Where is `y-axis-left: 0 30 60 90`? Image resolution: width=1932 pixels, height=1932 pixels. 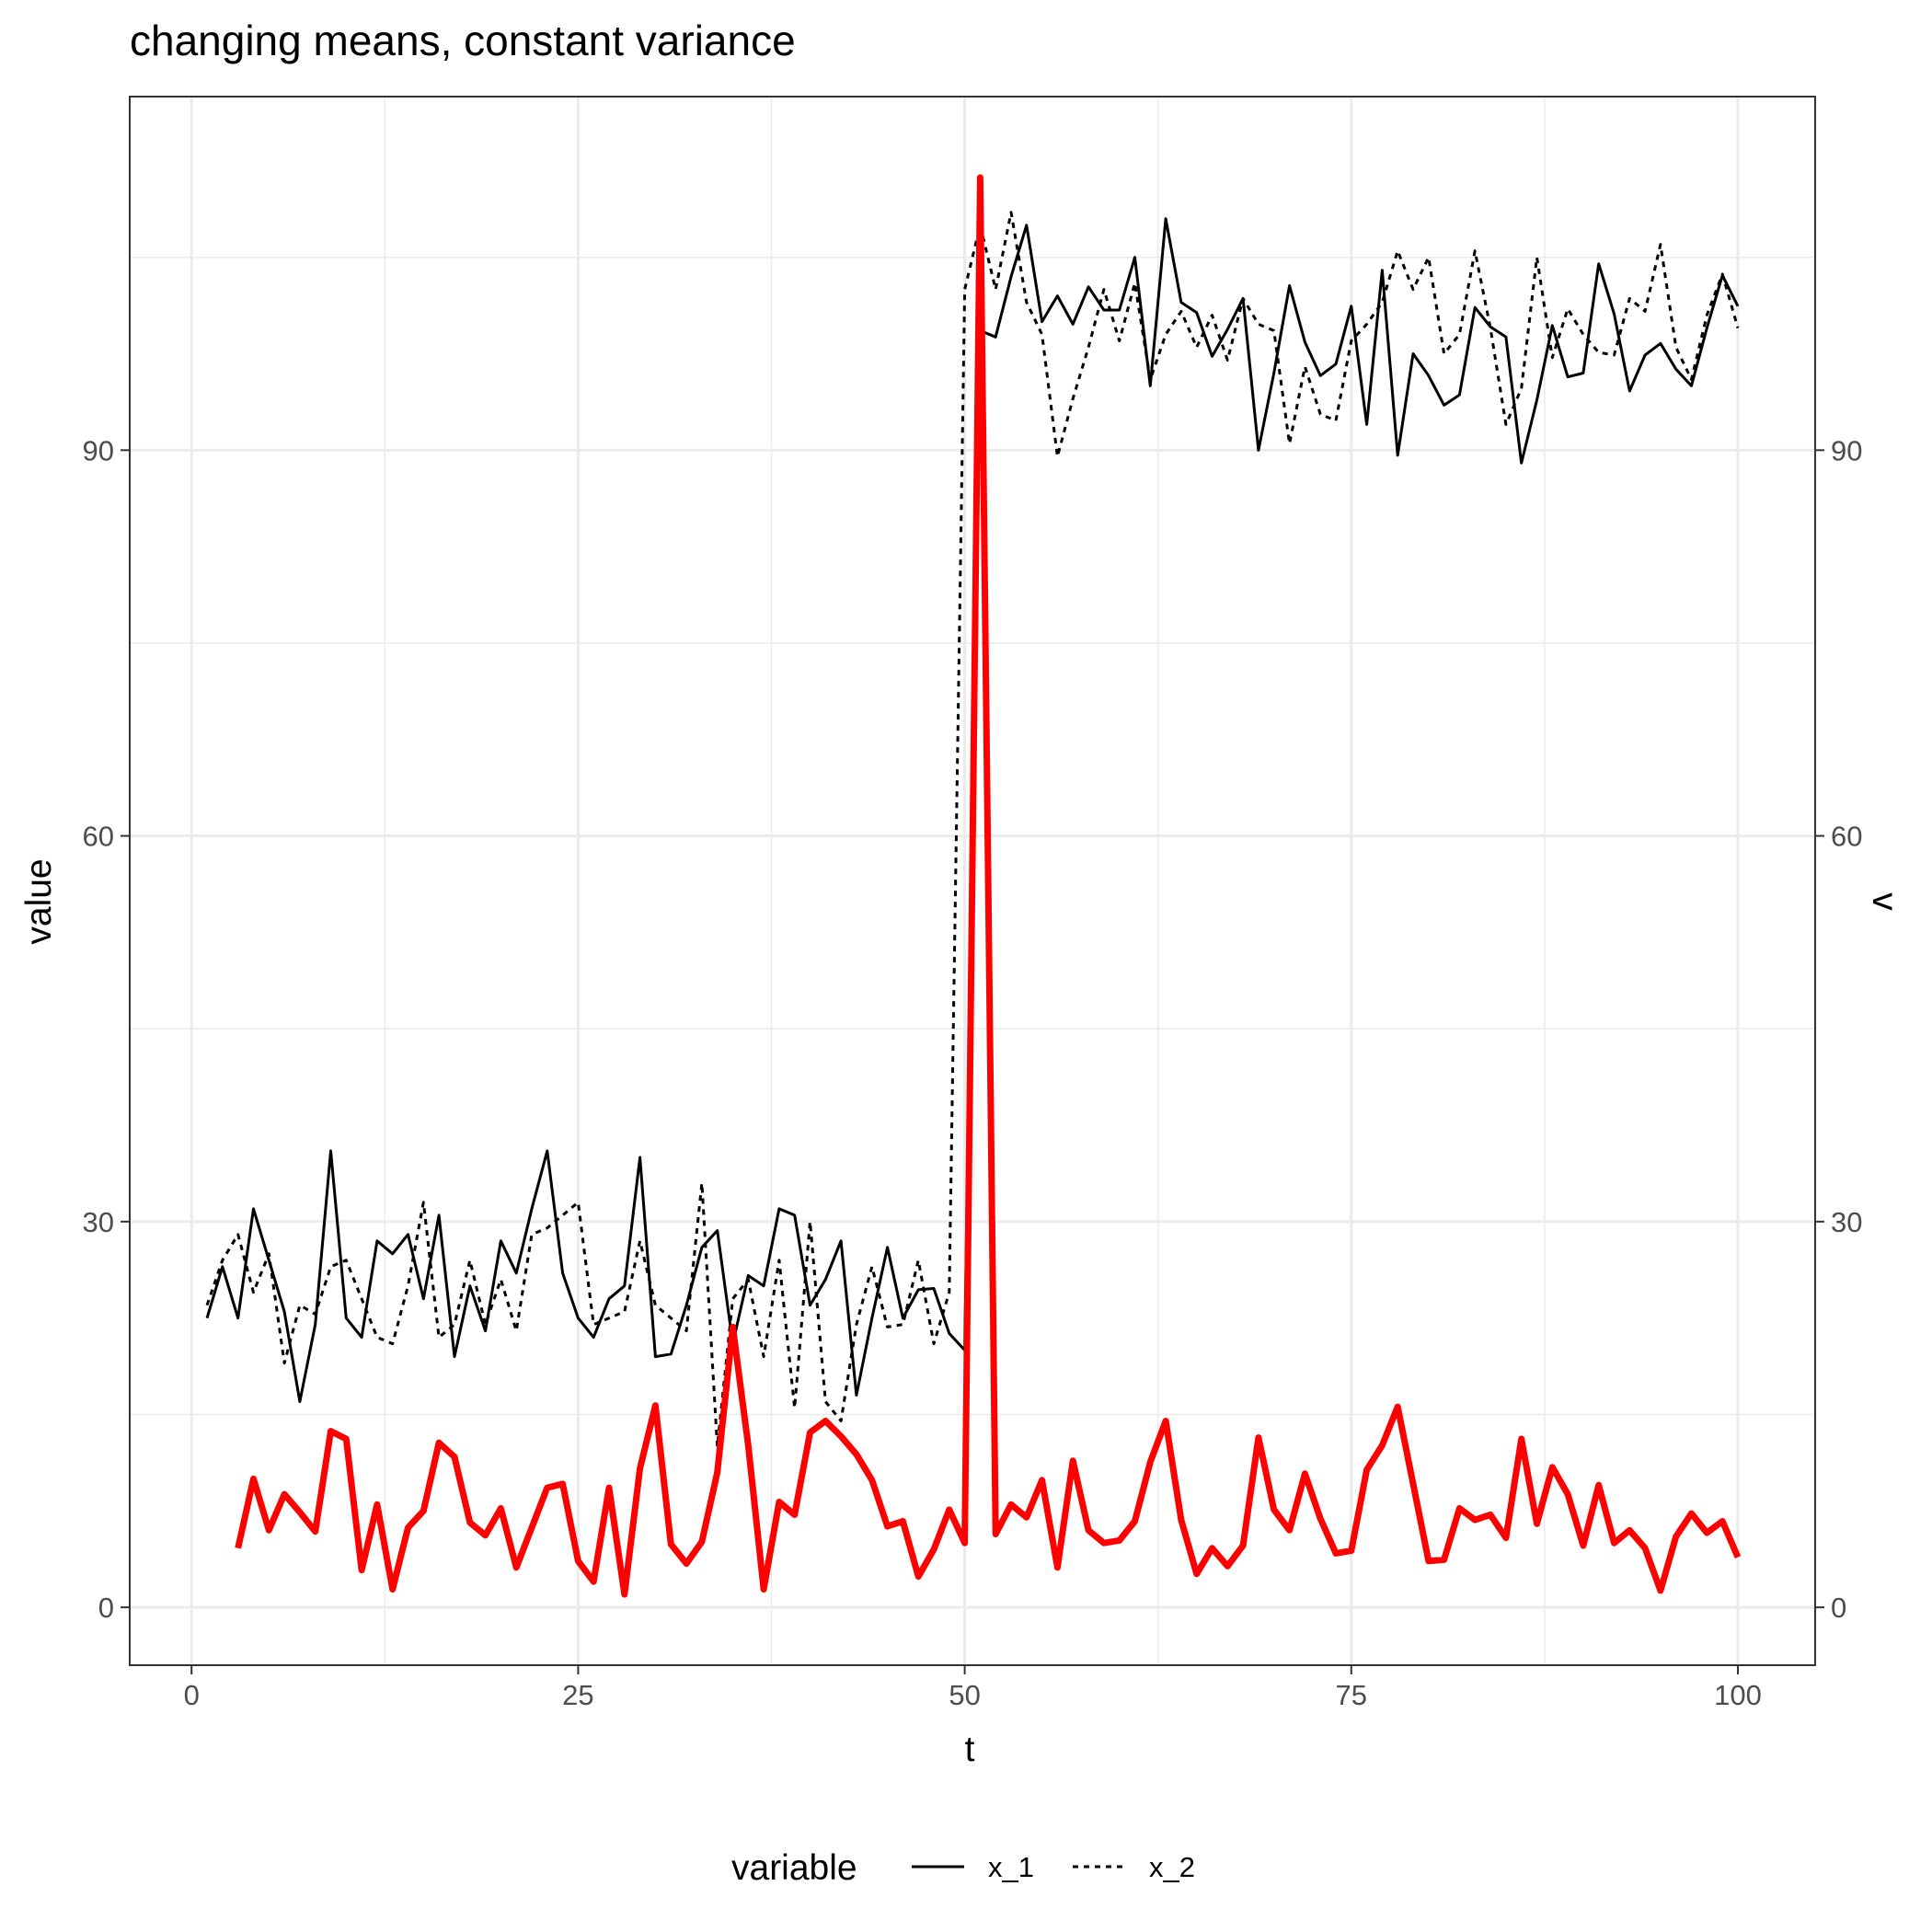 y-axis-left: 0 30 60 90 is located at coordinates (106, 1029).